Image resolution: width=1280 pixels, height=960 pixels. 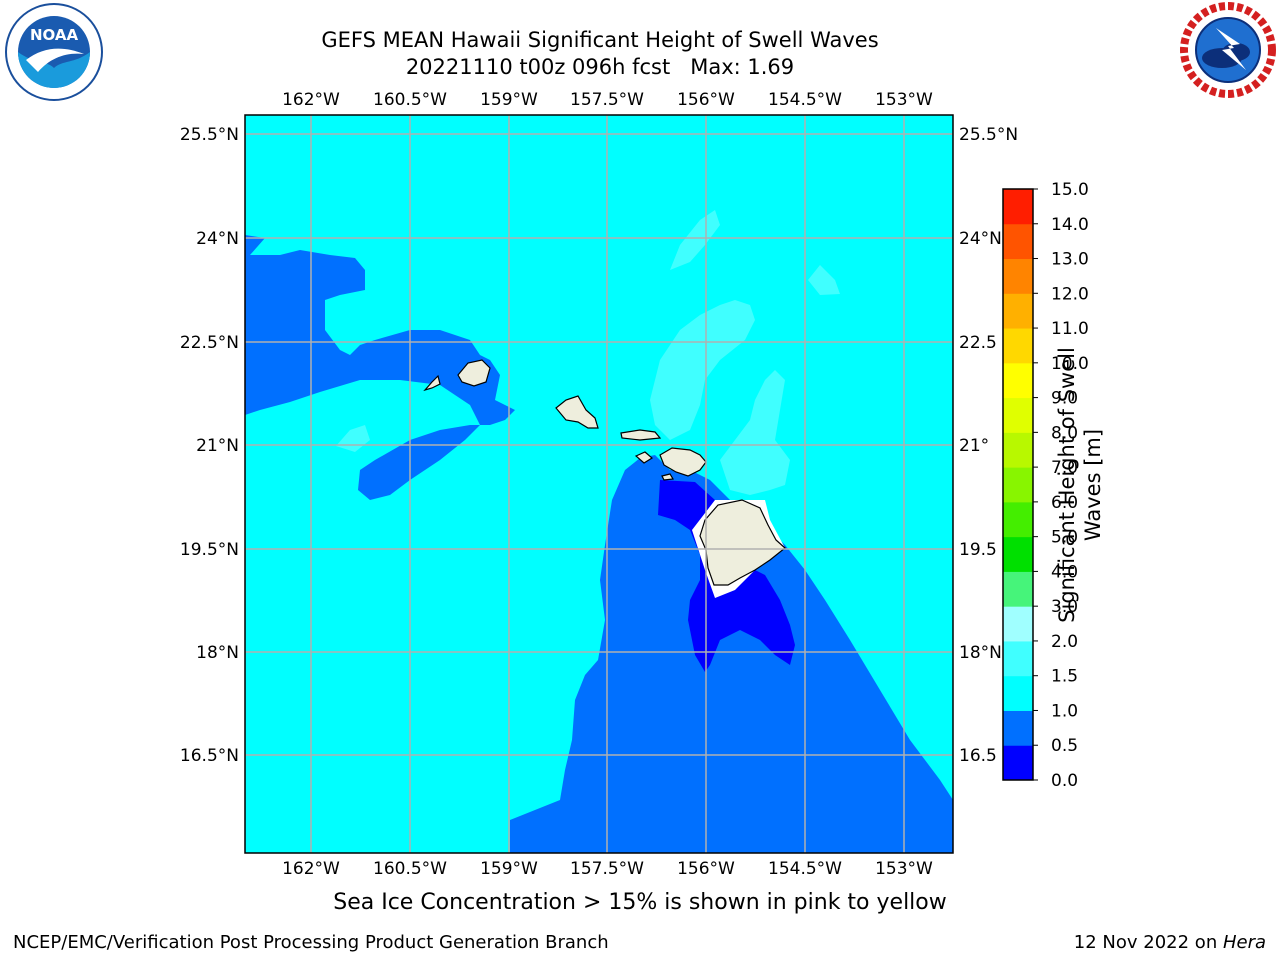 What do you see at coordinates (410, 100) in the screenshot?
I see `lon-tick-top: 160.5°W` at bounding box center [410, 100].